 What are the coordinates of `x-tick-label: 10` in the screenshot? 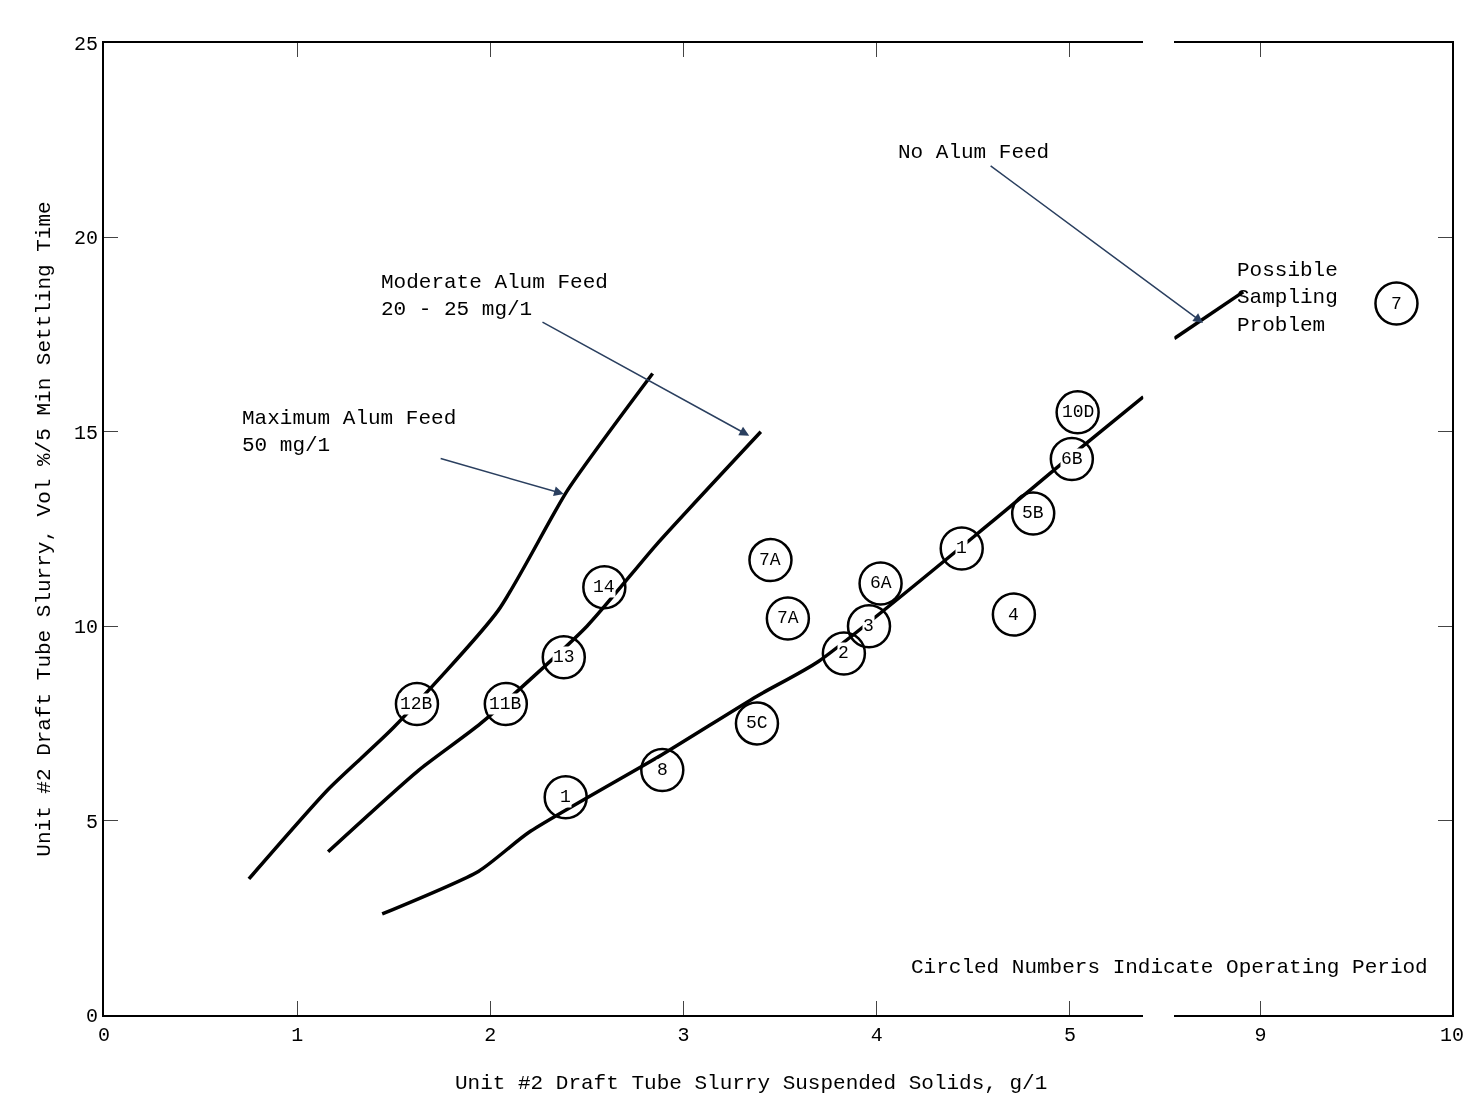 It's located at (1452, 1035).